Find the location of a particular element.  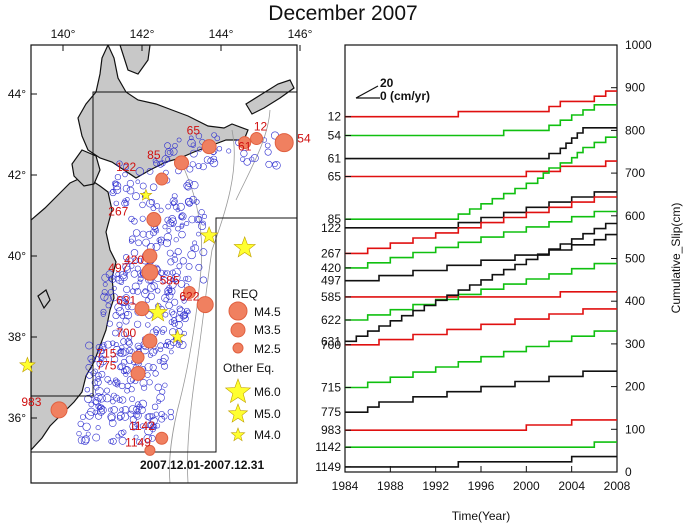

legend-req-label-m45: M4.5 is located at coordinates (267, 312).